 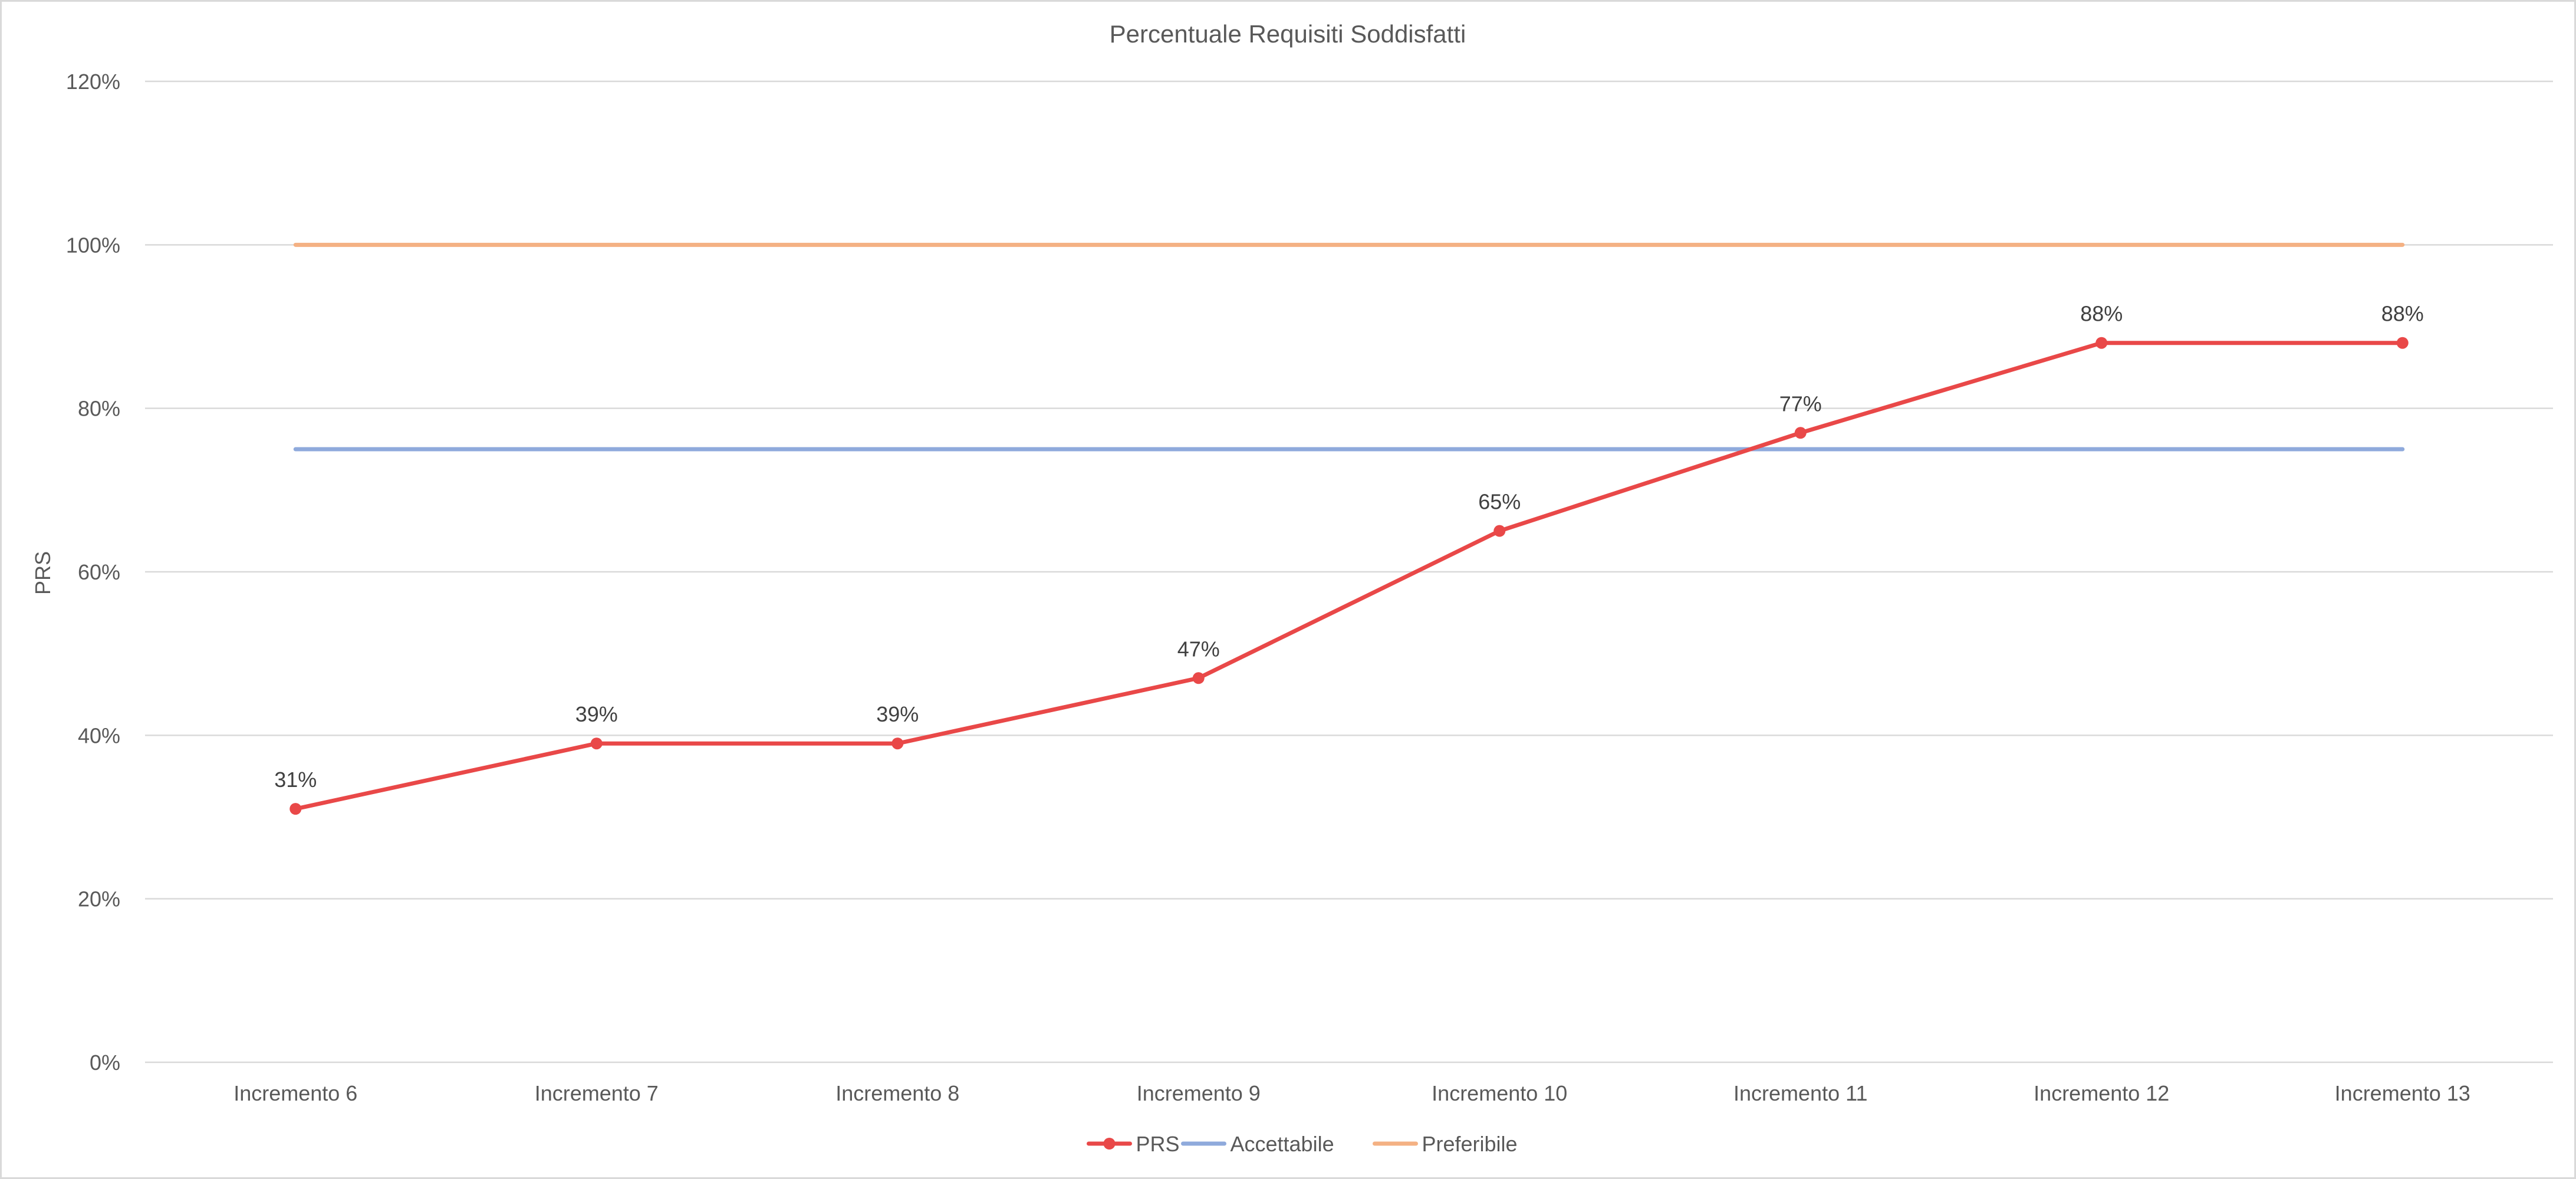 What do you see at coordinates (597, 1093) in the screenshot?
I see `x-tick-label: Incremento 7` at bounding box center [597, 1093].